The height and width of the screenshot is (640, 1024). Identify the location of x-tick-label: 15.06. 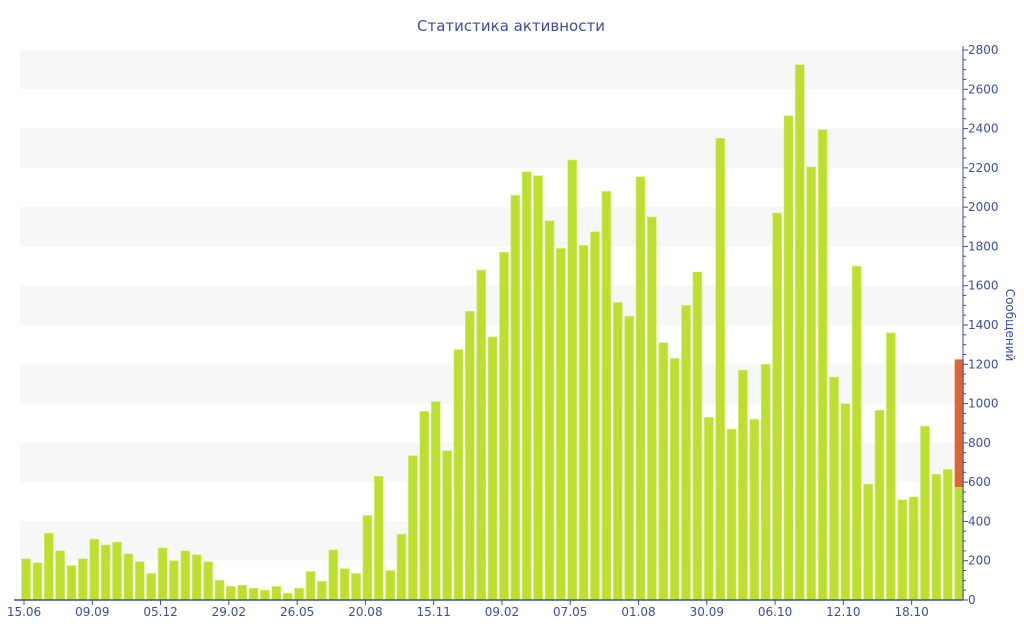
(24, 612).